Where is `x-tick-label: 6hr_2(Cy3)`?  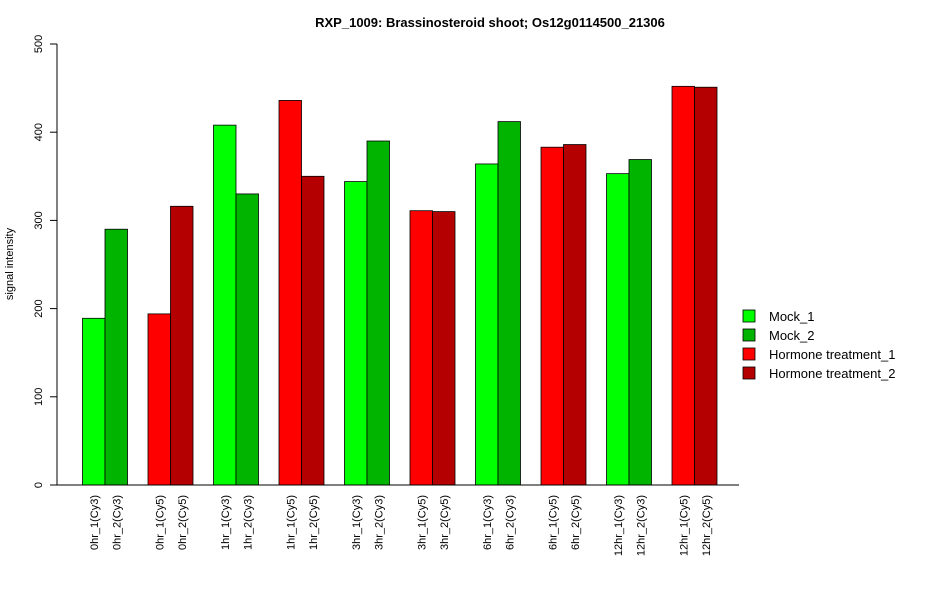 x-tick-label: 6hr_2(Cy3) is located at coordinates (510, 522).